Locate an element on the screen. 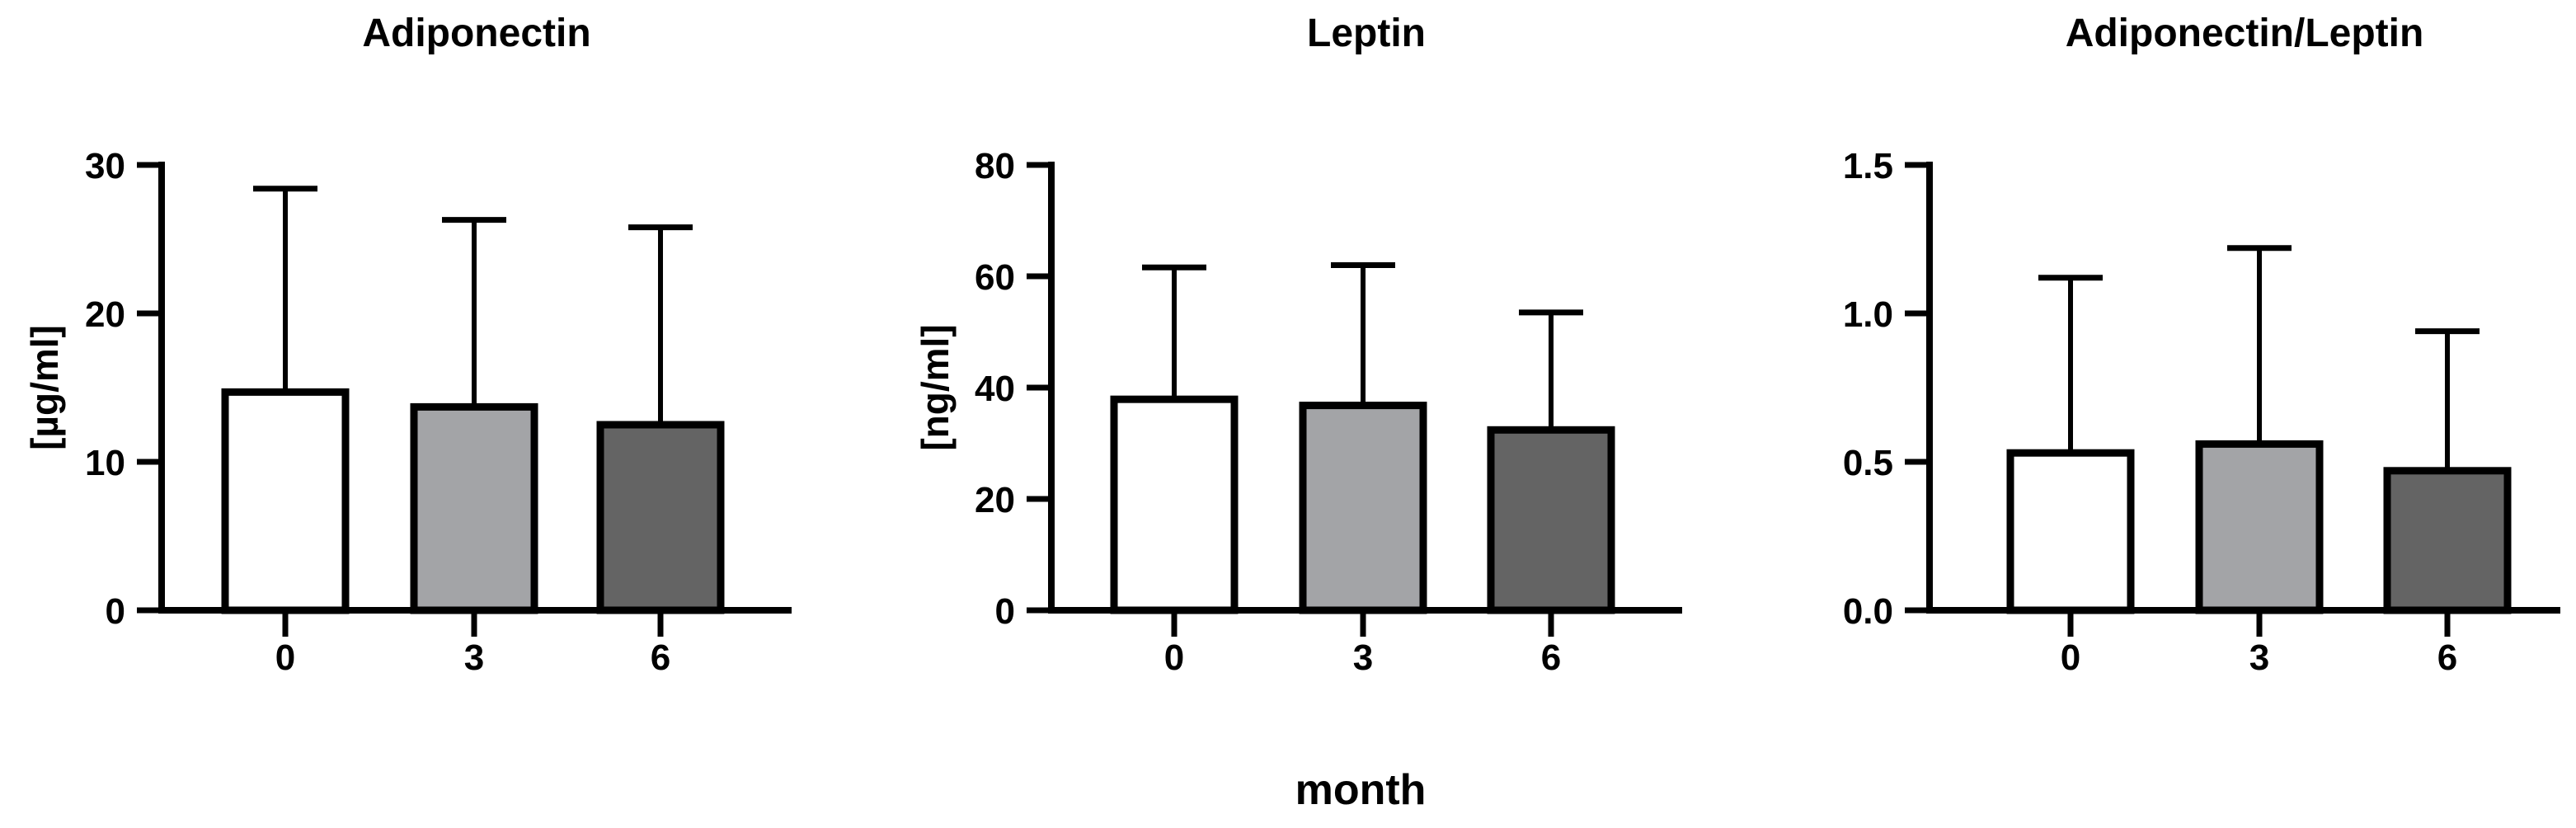 This screenshot has width=2576, height=828. y-axis-unit-label: [ng/ml] is located at coordinates (935, 387).